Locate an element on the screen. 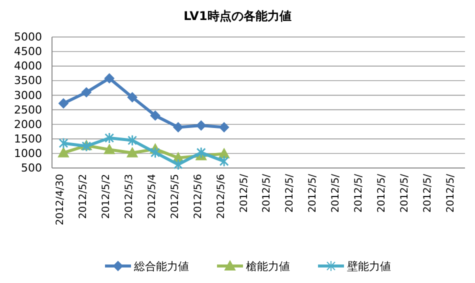  y-tick-label: 5000 is located at coordinates (28, 37).